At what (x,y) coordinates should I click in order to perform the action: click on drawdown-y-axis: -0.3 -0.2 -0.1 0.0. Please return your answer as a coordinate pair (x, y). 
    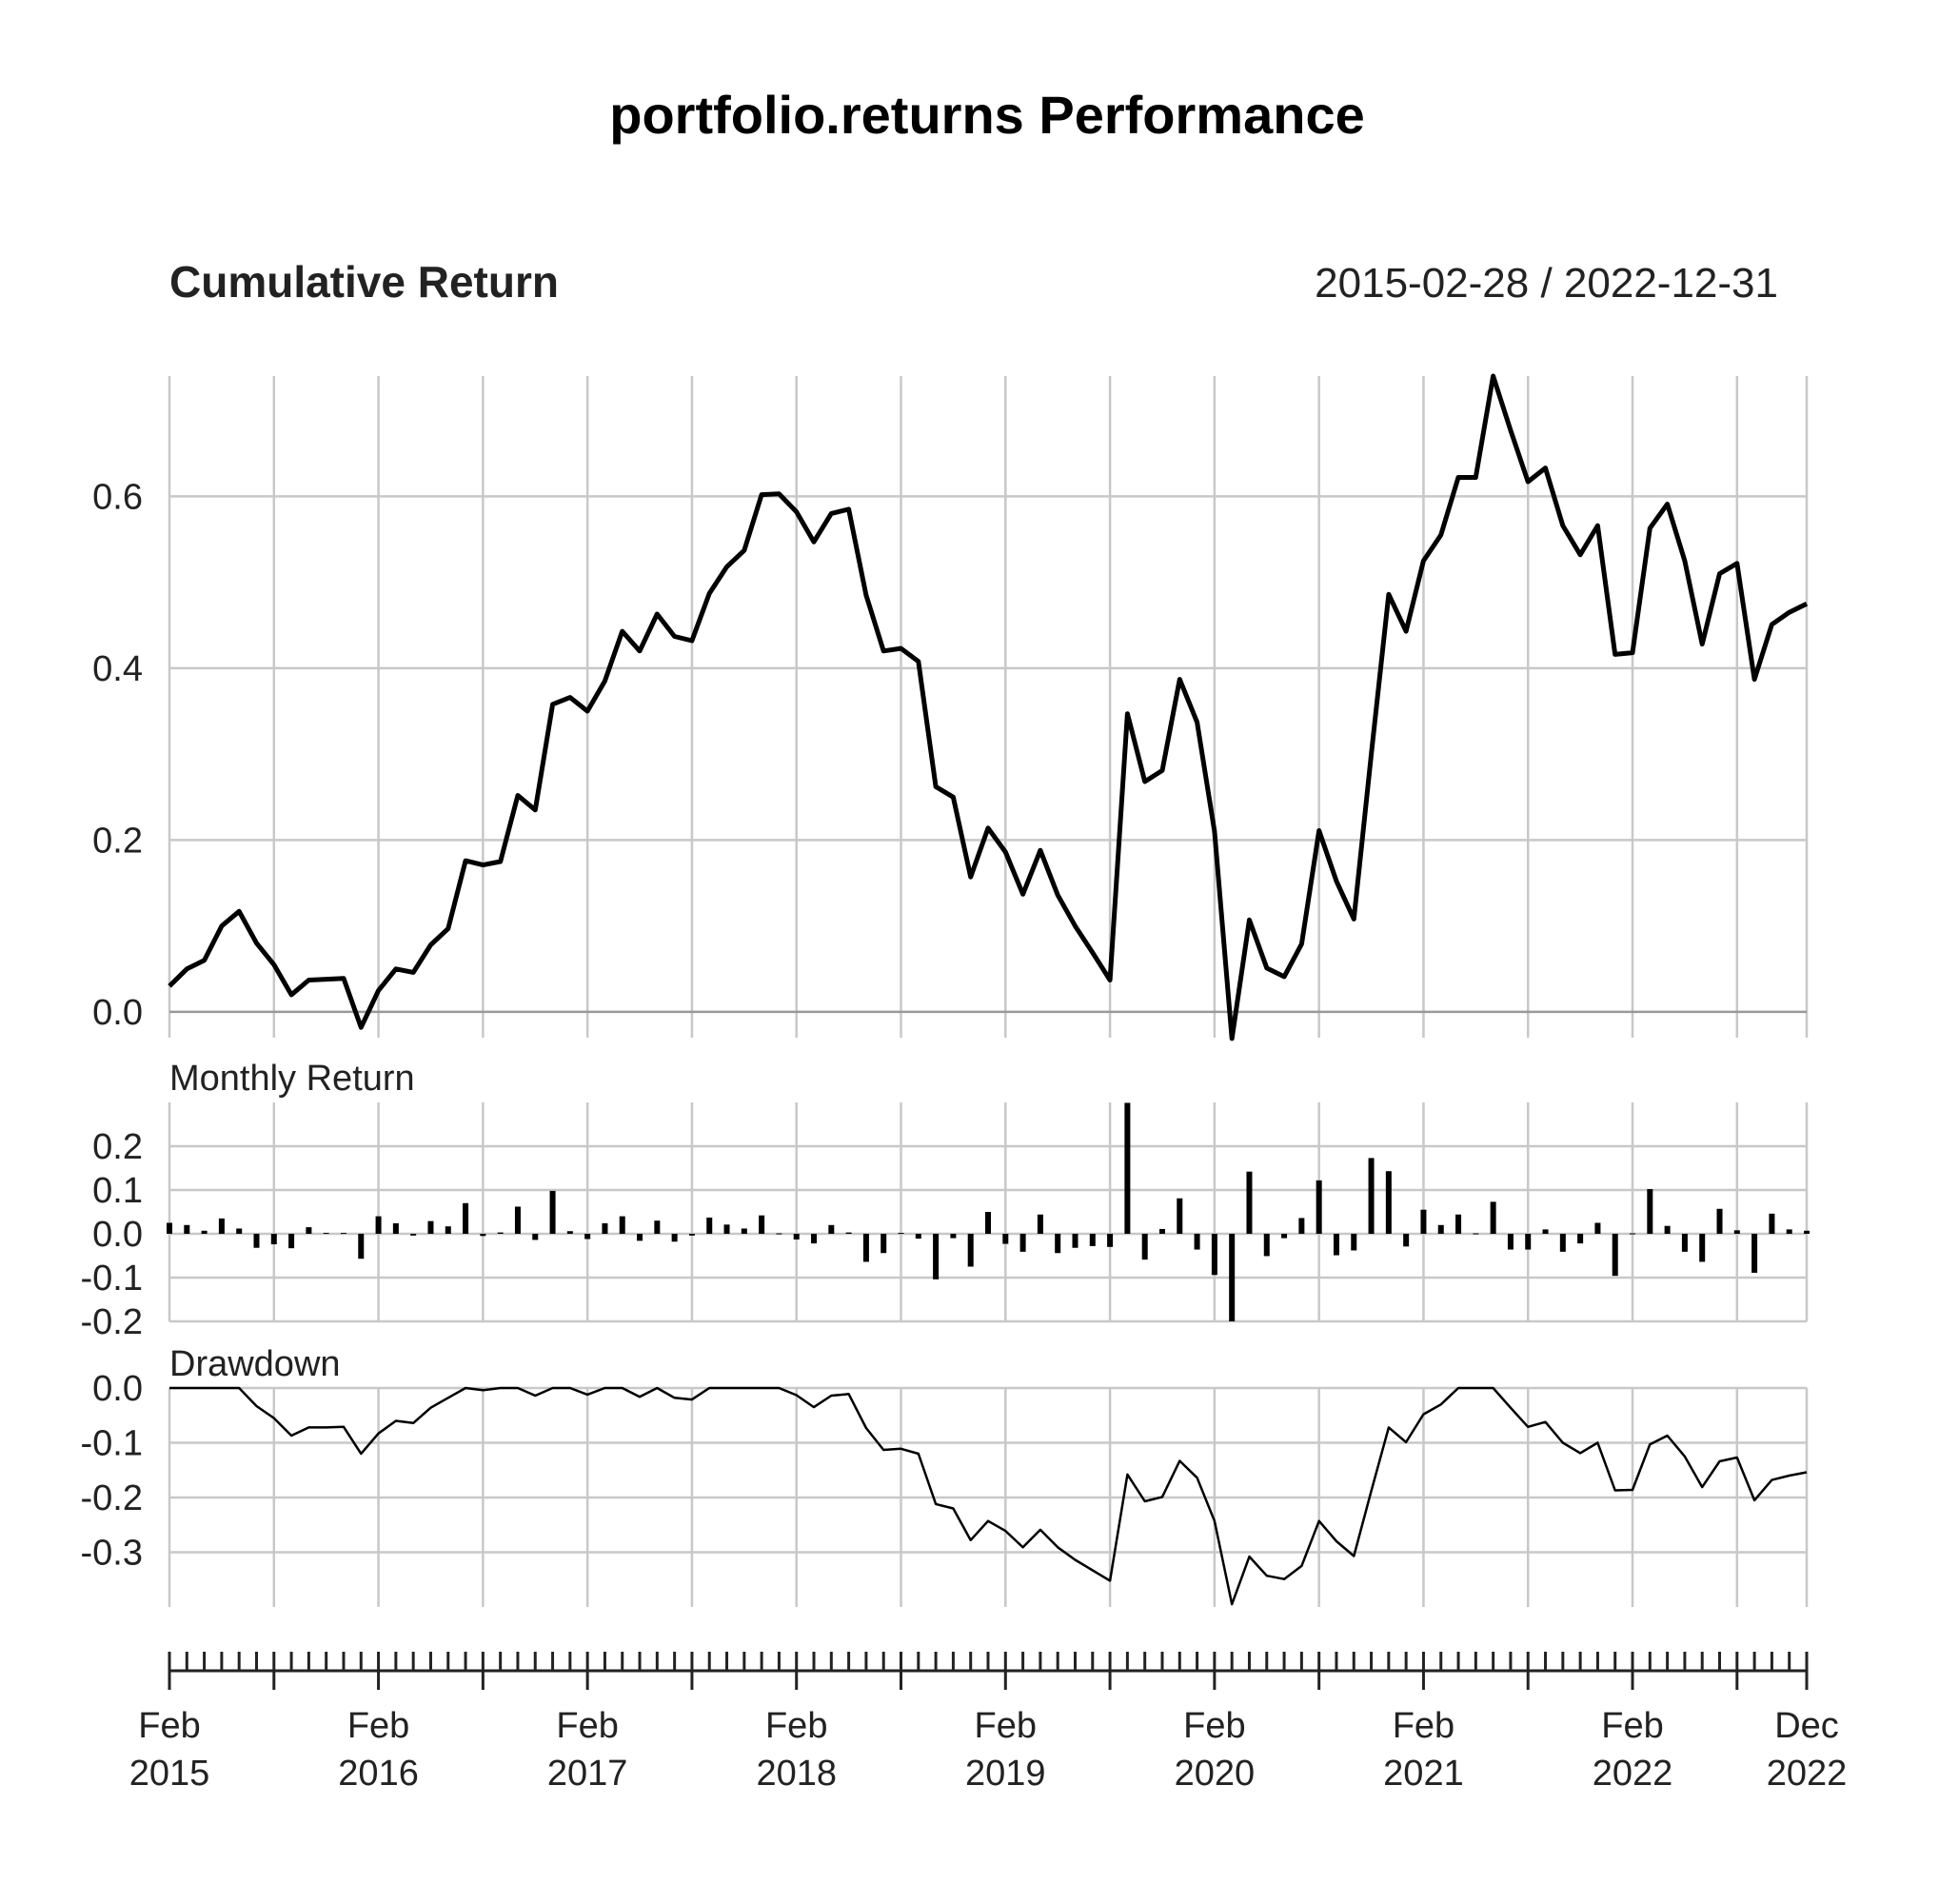
    Looking at the image, I should click on (944, 1471).